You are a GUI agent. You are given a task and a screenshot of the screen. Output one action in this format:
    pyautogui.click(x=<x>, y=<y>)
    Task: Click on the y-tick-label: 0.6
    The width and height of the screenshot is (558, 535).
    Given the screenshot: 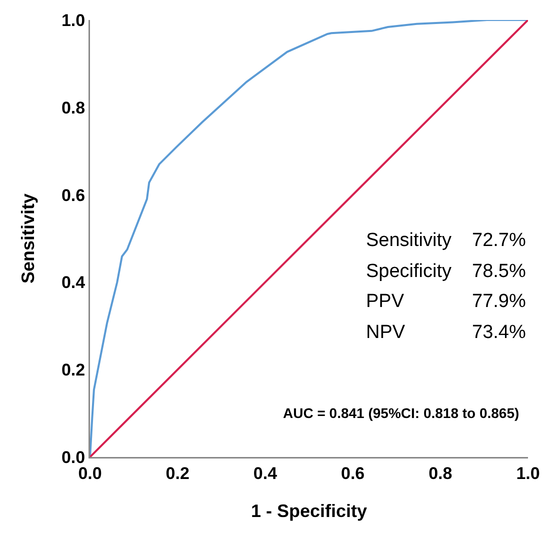 What is the action you would take?
    pyautogui.click(x=73, y=195)
    